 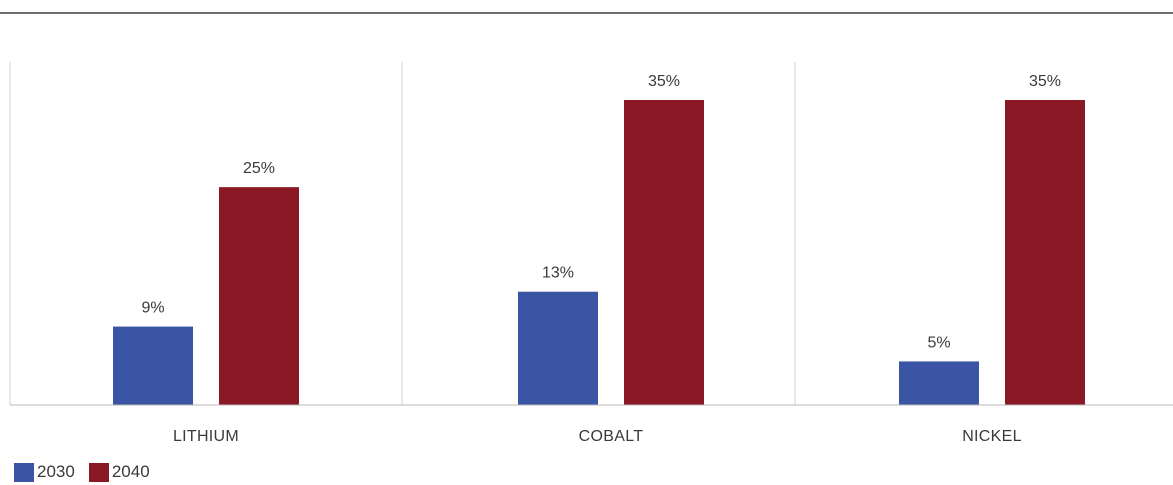 I want to click on value-label-cobalt-2030: 13%, so click(x=558, y=273).